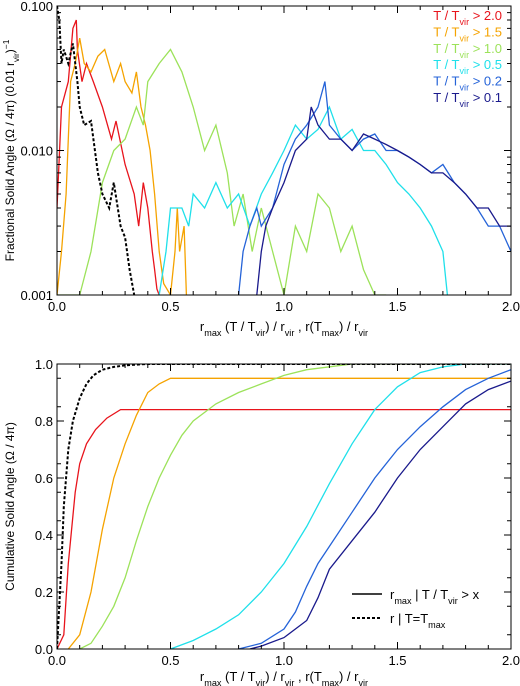 The height and width of the screenshot is (686, 520). Describe the element at coordinates (44, 592) in the screenshot. I see `y-tick-label: 0.2` at that location.